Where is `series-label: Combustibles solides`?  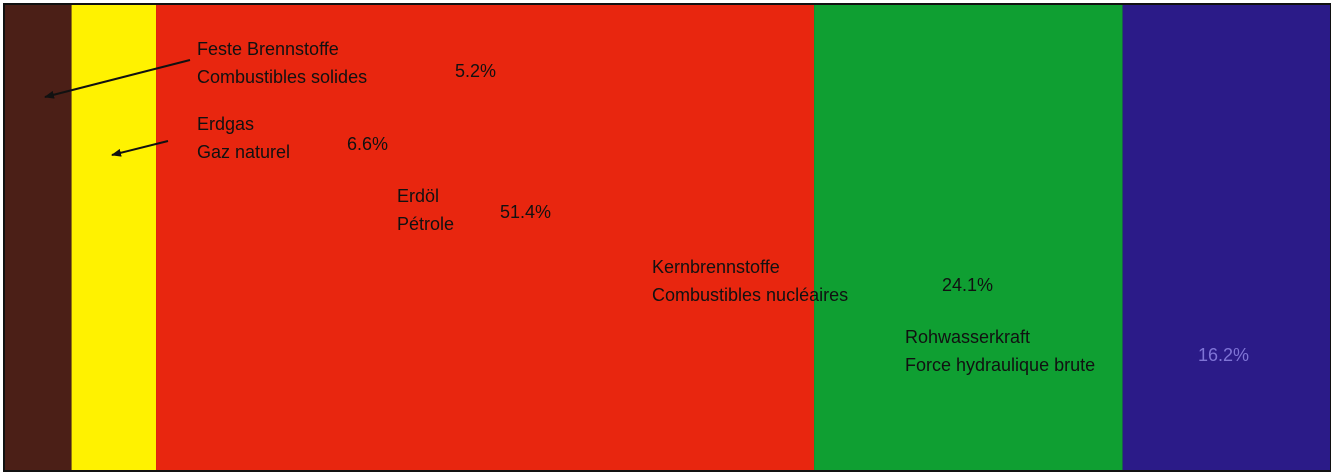
series-label: Combustibles solides is located at coordinates (282, 77).